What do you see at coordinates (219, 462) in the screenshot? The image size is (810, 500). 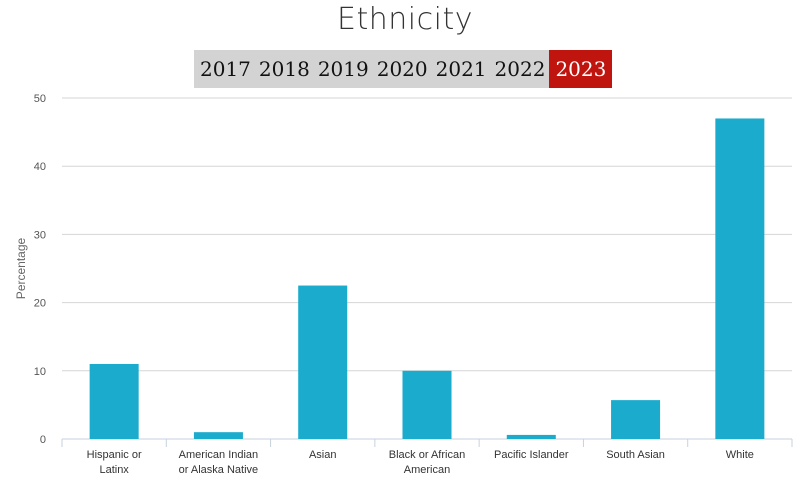 I see `x-tick-label: American Indian or Alaska Native` at bounding box center [219, 462].